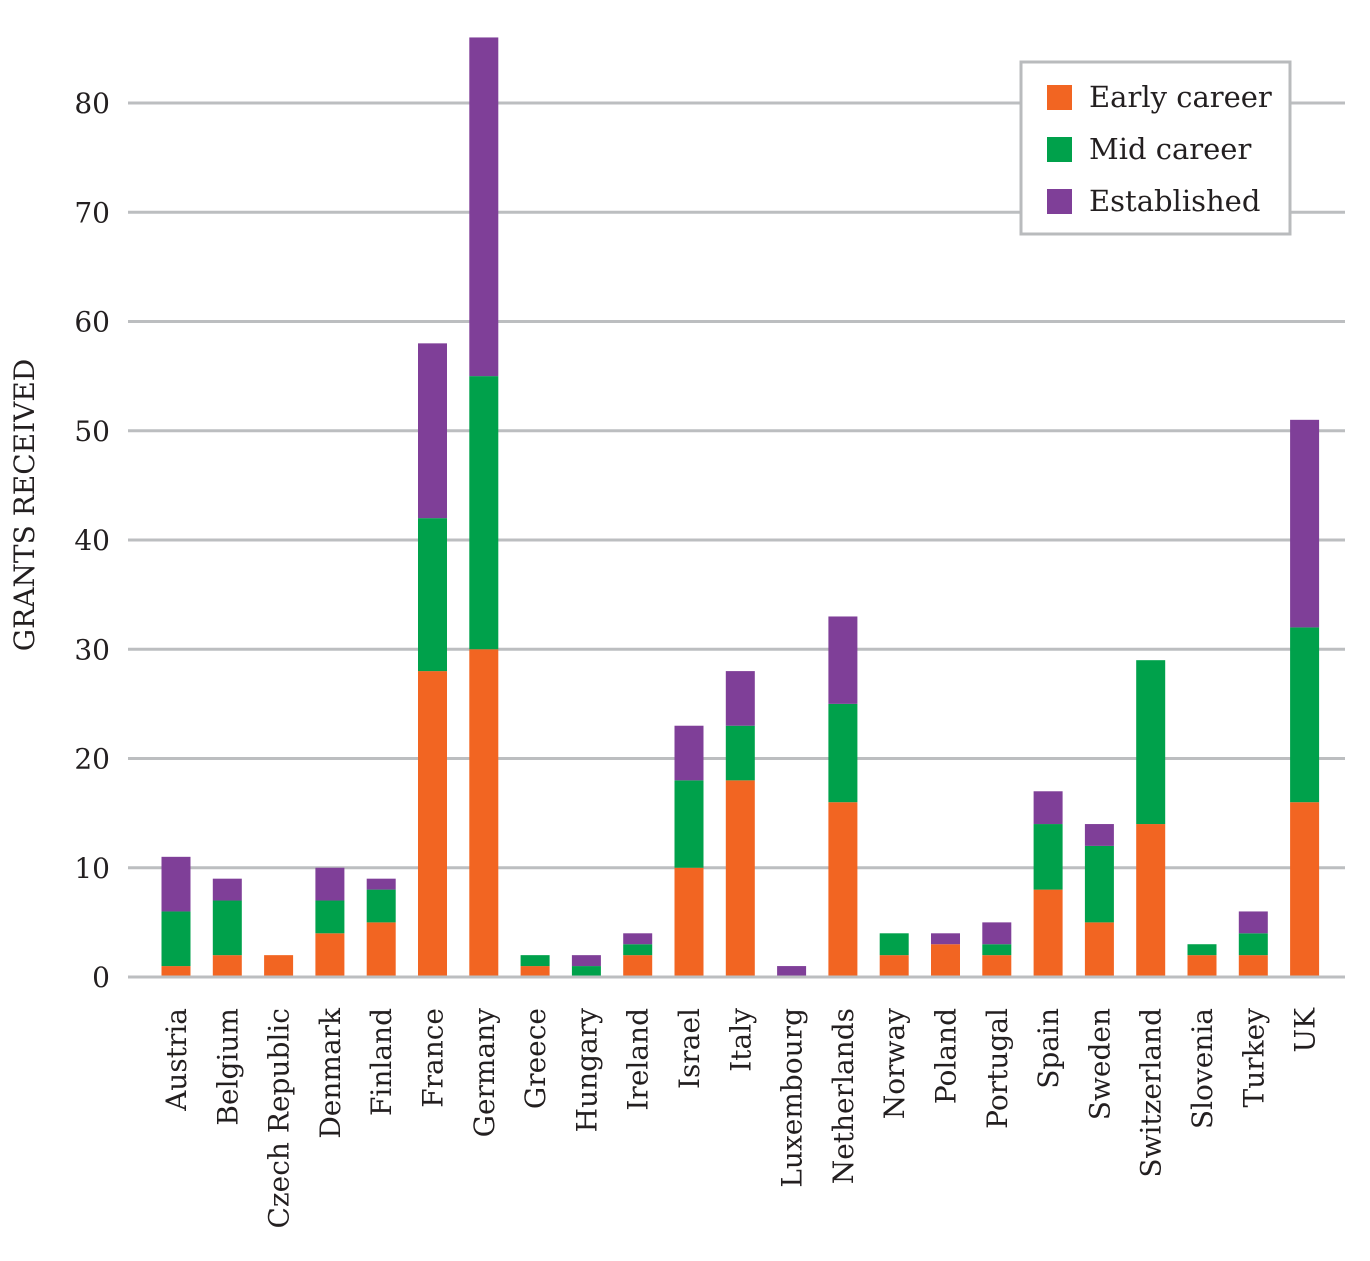 This screenshot has height=1261, width=1370. What do you see at coordinates (1099, 1064) in the screenshot?
I see `x-category-label: Sweden` at bounding box center [1099, 1064].